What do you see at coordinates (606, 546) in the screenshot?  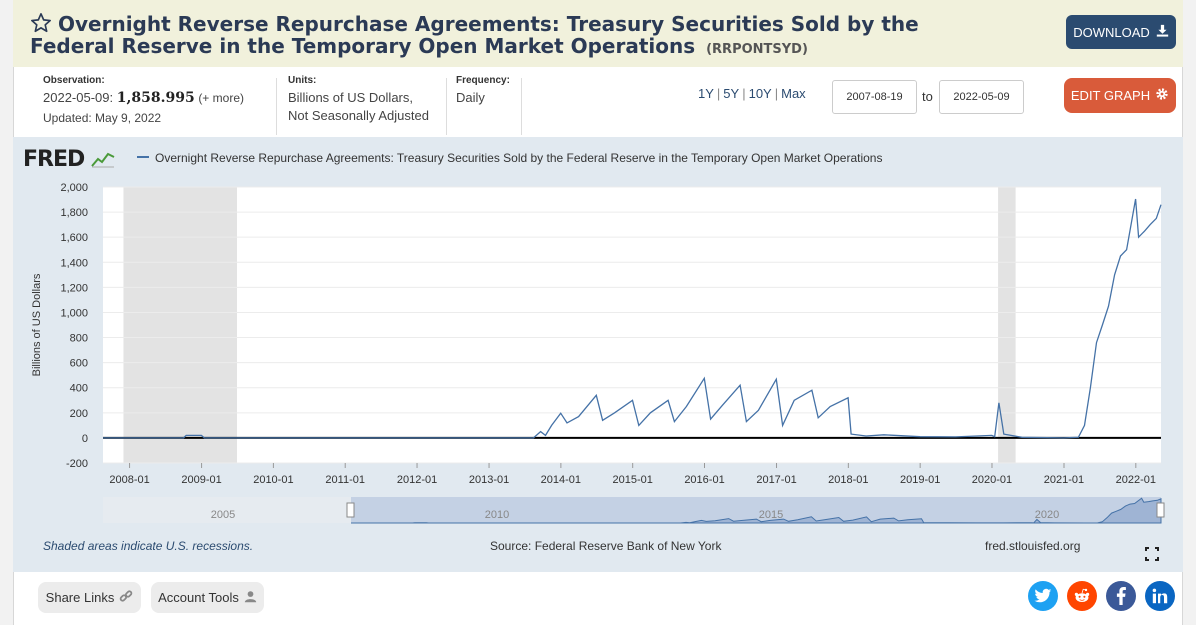 I see `source-text: Source: Federal Reserve Bank of New York` at bounding box center [606, 546].